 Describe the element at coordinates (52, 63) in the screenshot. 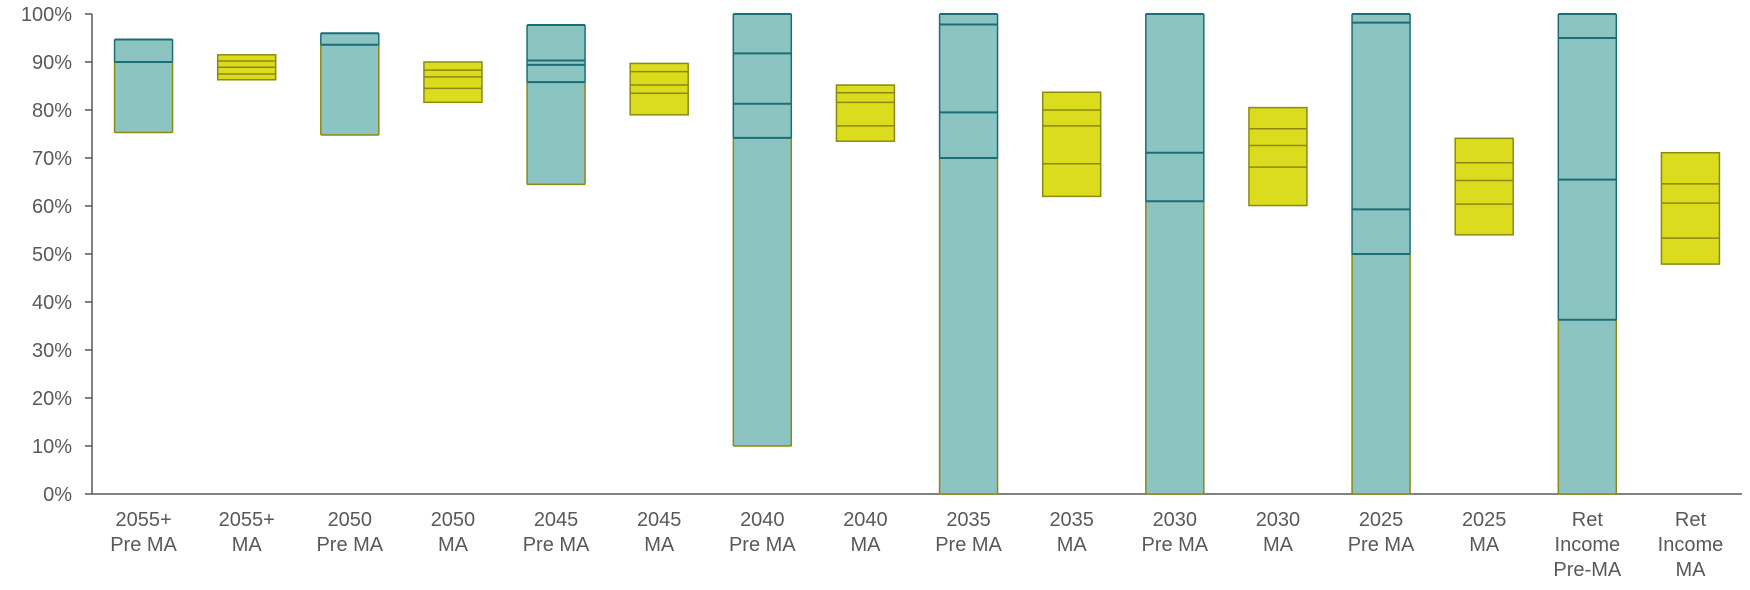

I see `y-tick-label: 90%` at that location.